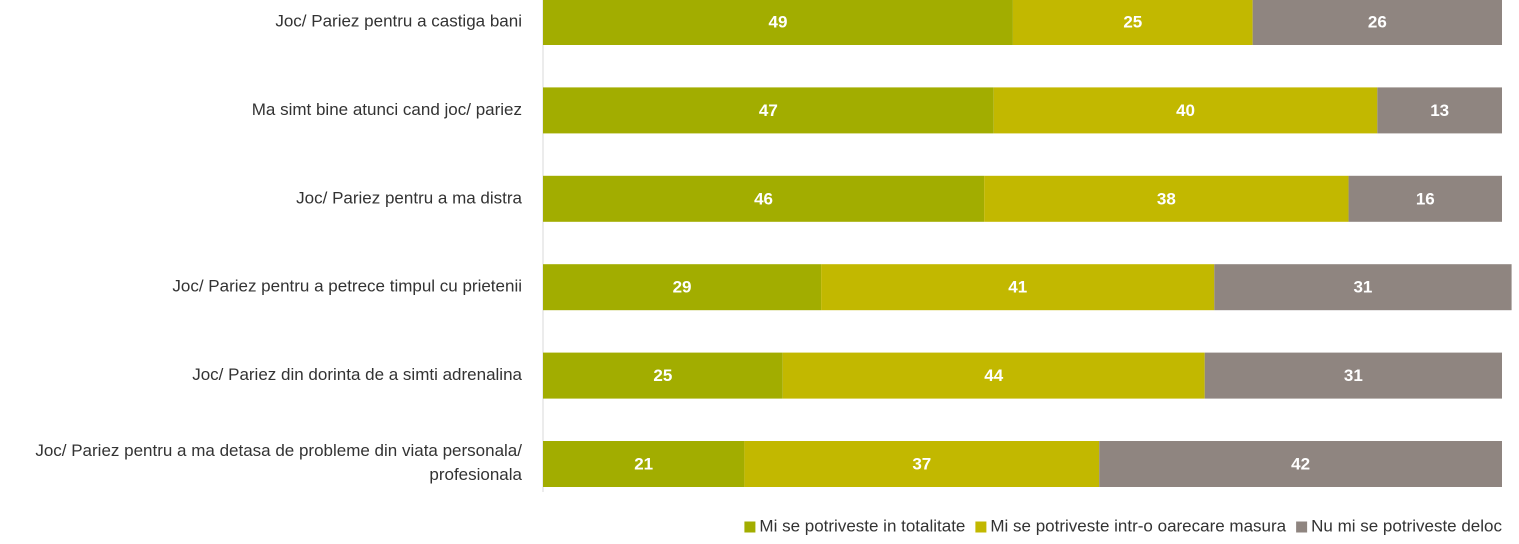 The height and width of the screenshot is (544, 1519). I want to click on data-label: 49, so click(777, 21).